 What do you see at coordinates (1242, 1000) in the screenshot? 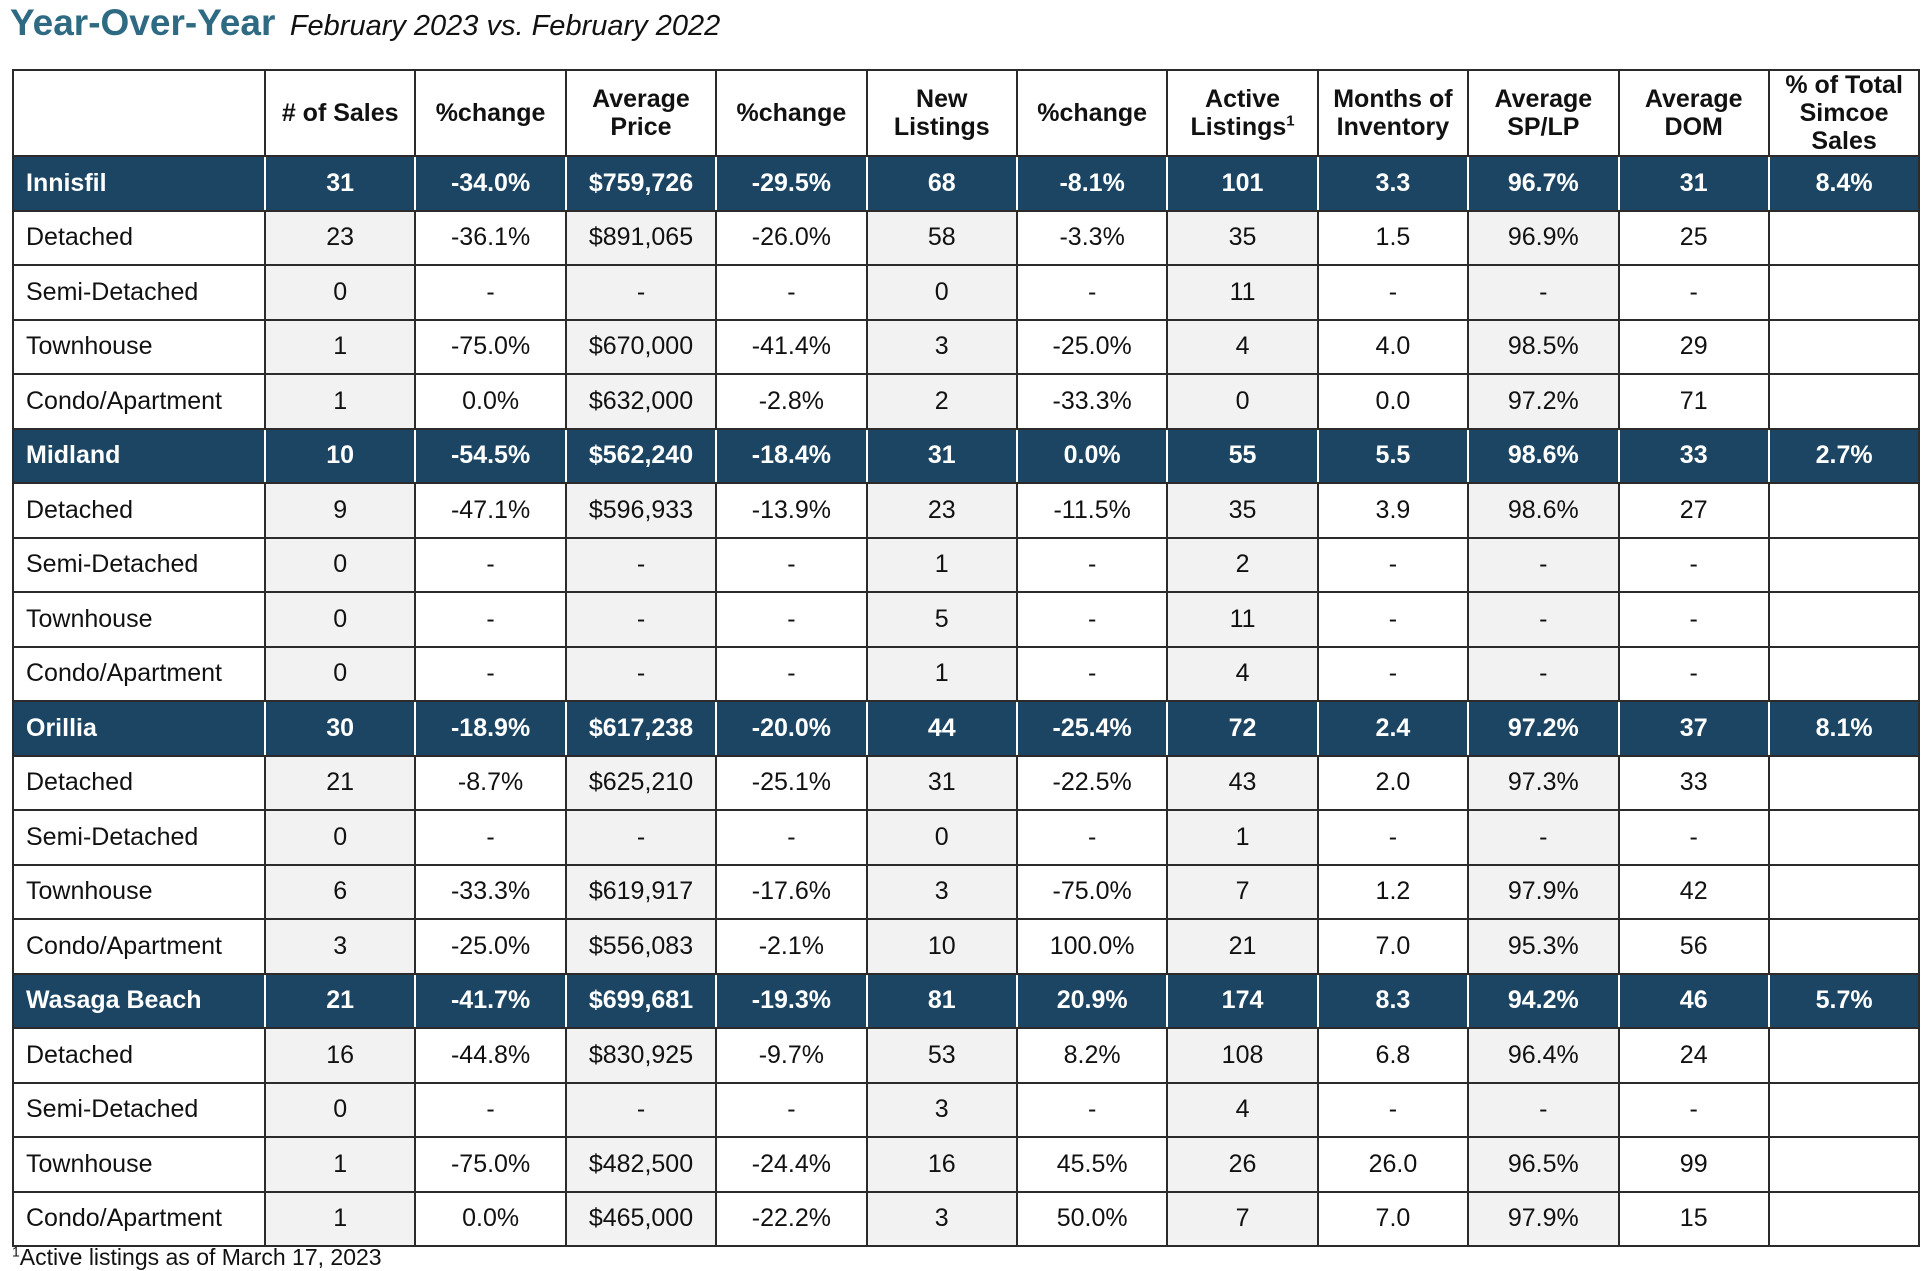
I see `table-cell: 174` at bounding box center [1242, 1000].